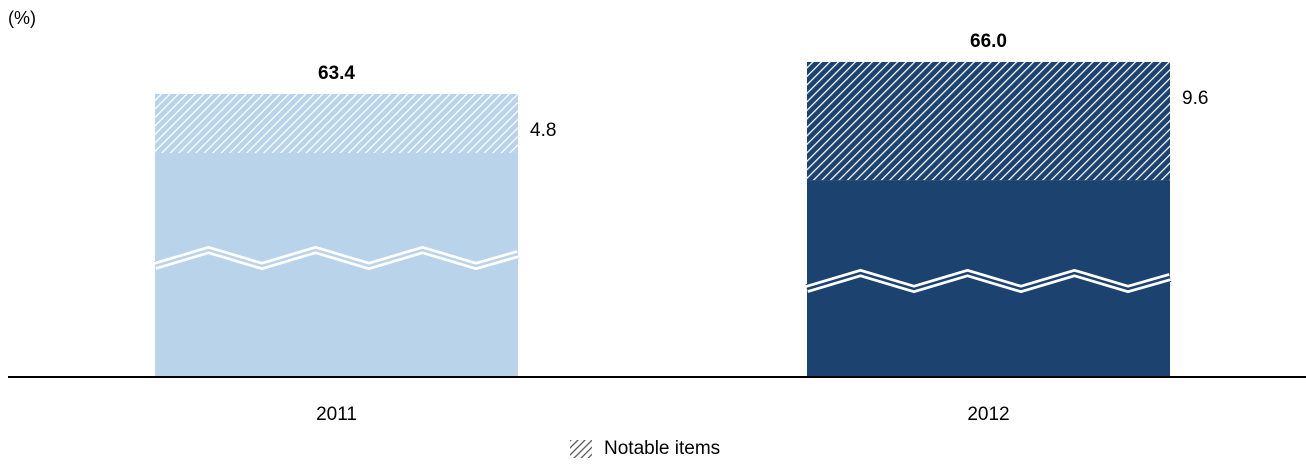  Describe the element at coordinates (336, 258) in the screenshot. I see `axis-break-inner-2011` at that location.